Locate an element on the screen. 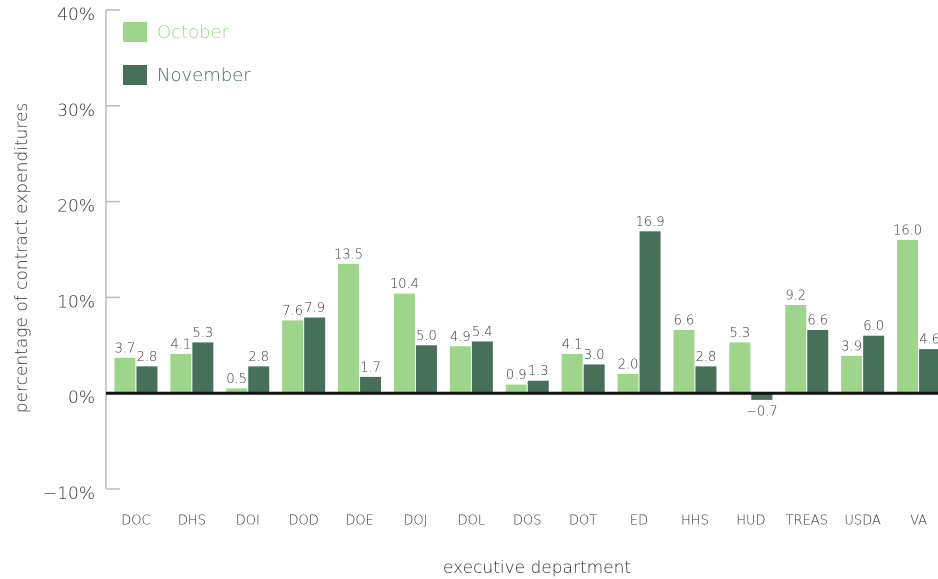  data-label: 3.9 is located at coordinates (851, 346).